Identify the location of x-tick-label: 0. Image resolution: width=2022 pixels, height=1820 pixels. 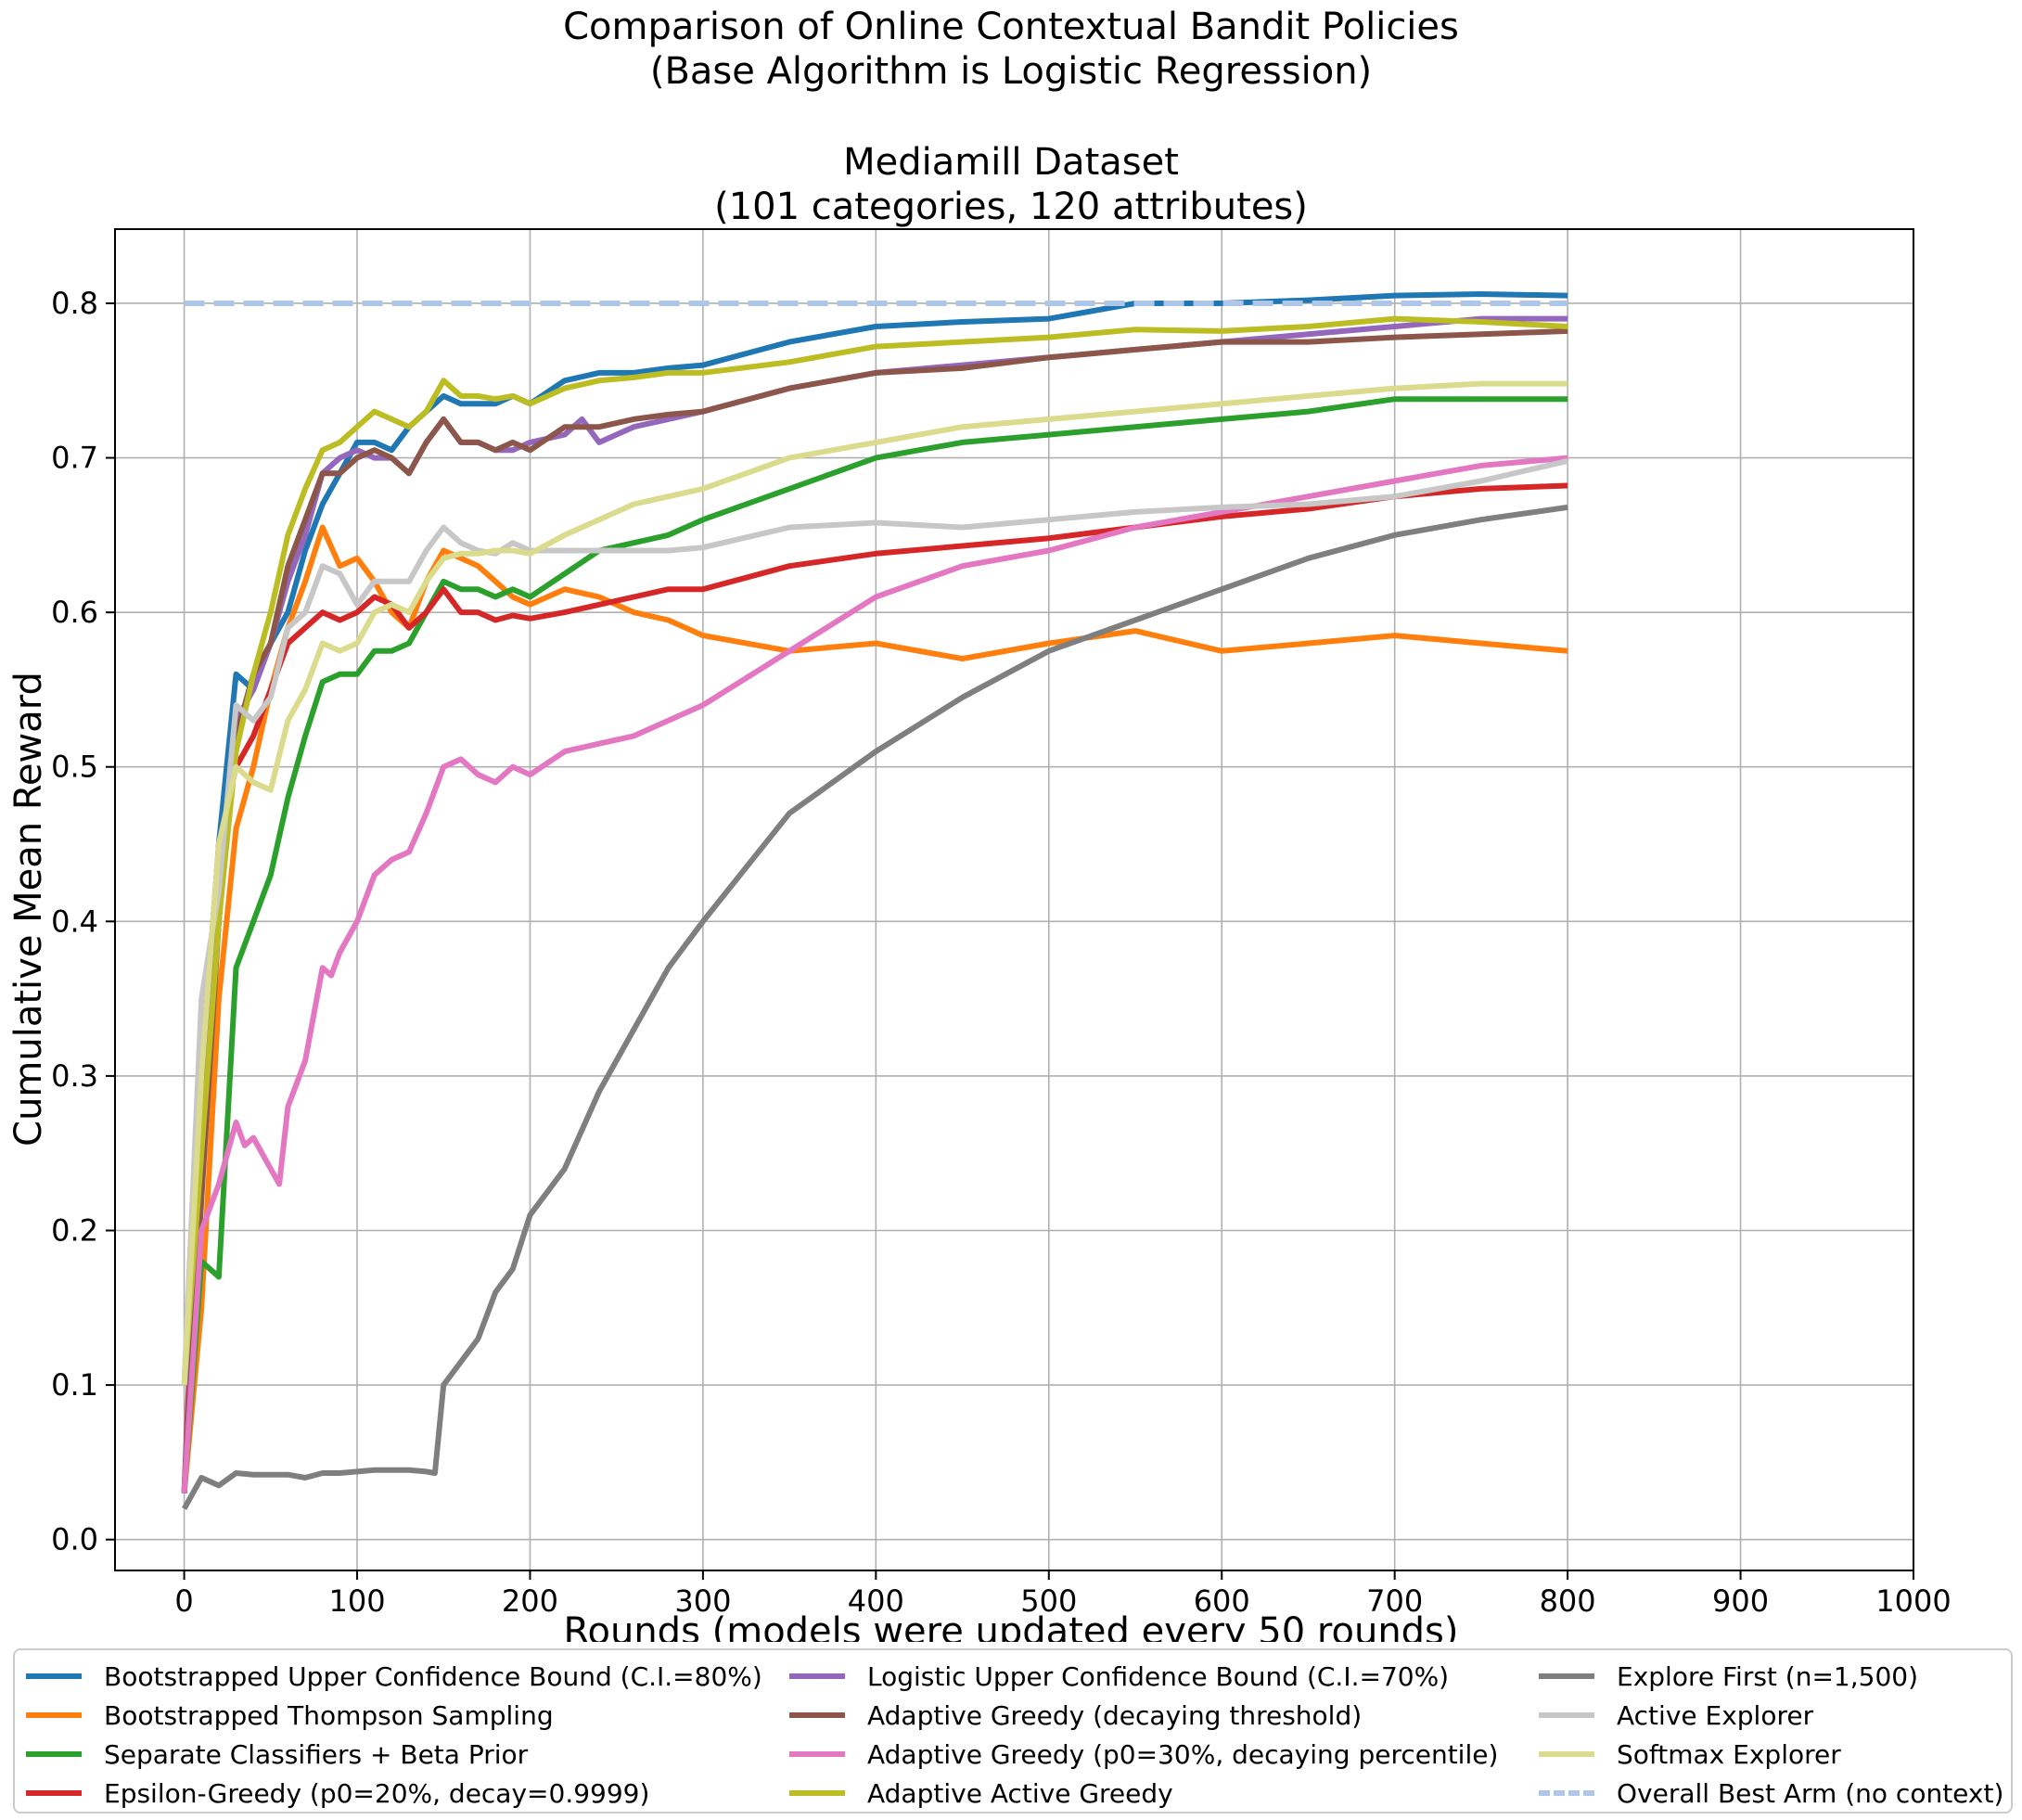
(183, 1601).